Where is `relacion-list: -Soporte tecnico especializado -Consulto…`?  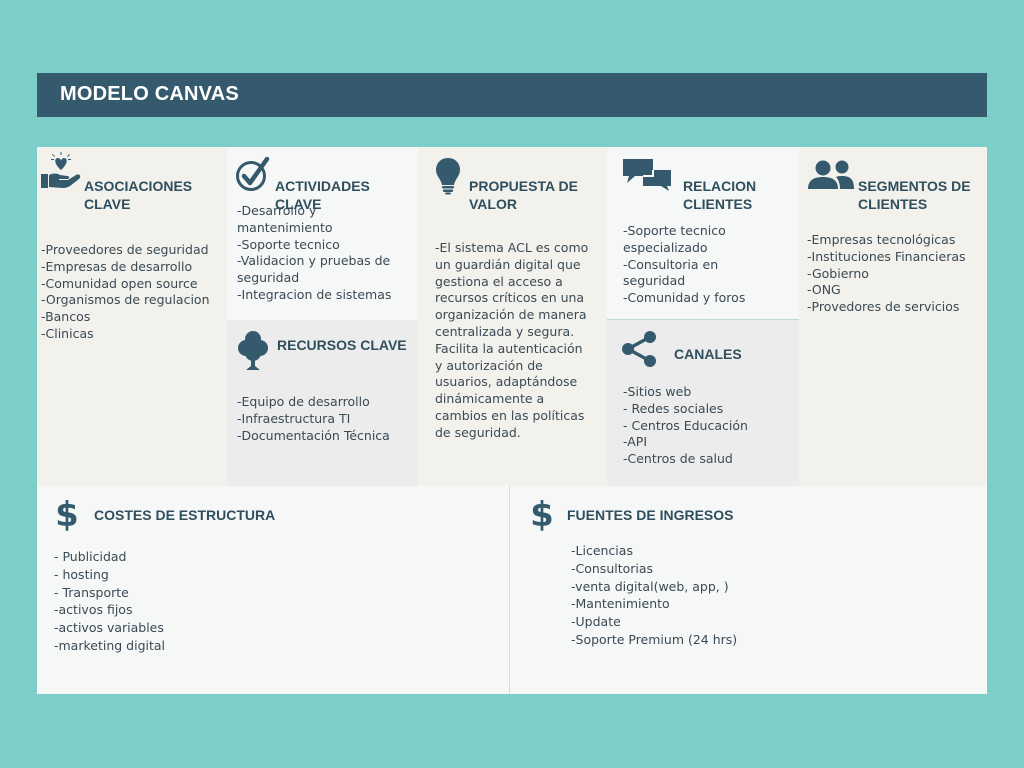
relacion-list: -Soporte tecnico especializado -Consulto… is located at coordinates (684, 265).